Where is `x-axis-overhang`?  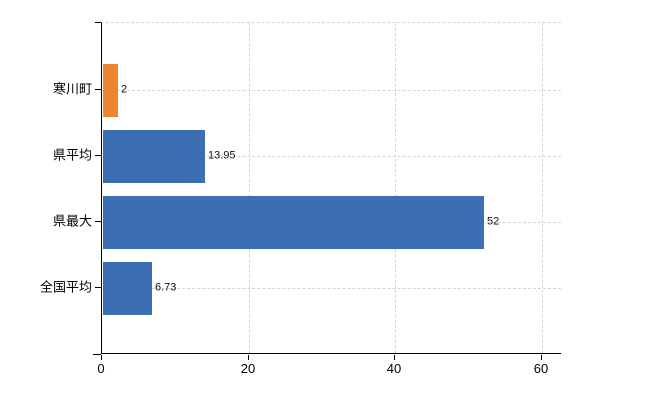 x-axis-overhang is located at coordinates (97, 354).